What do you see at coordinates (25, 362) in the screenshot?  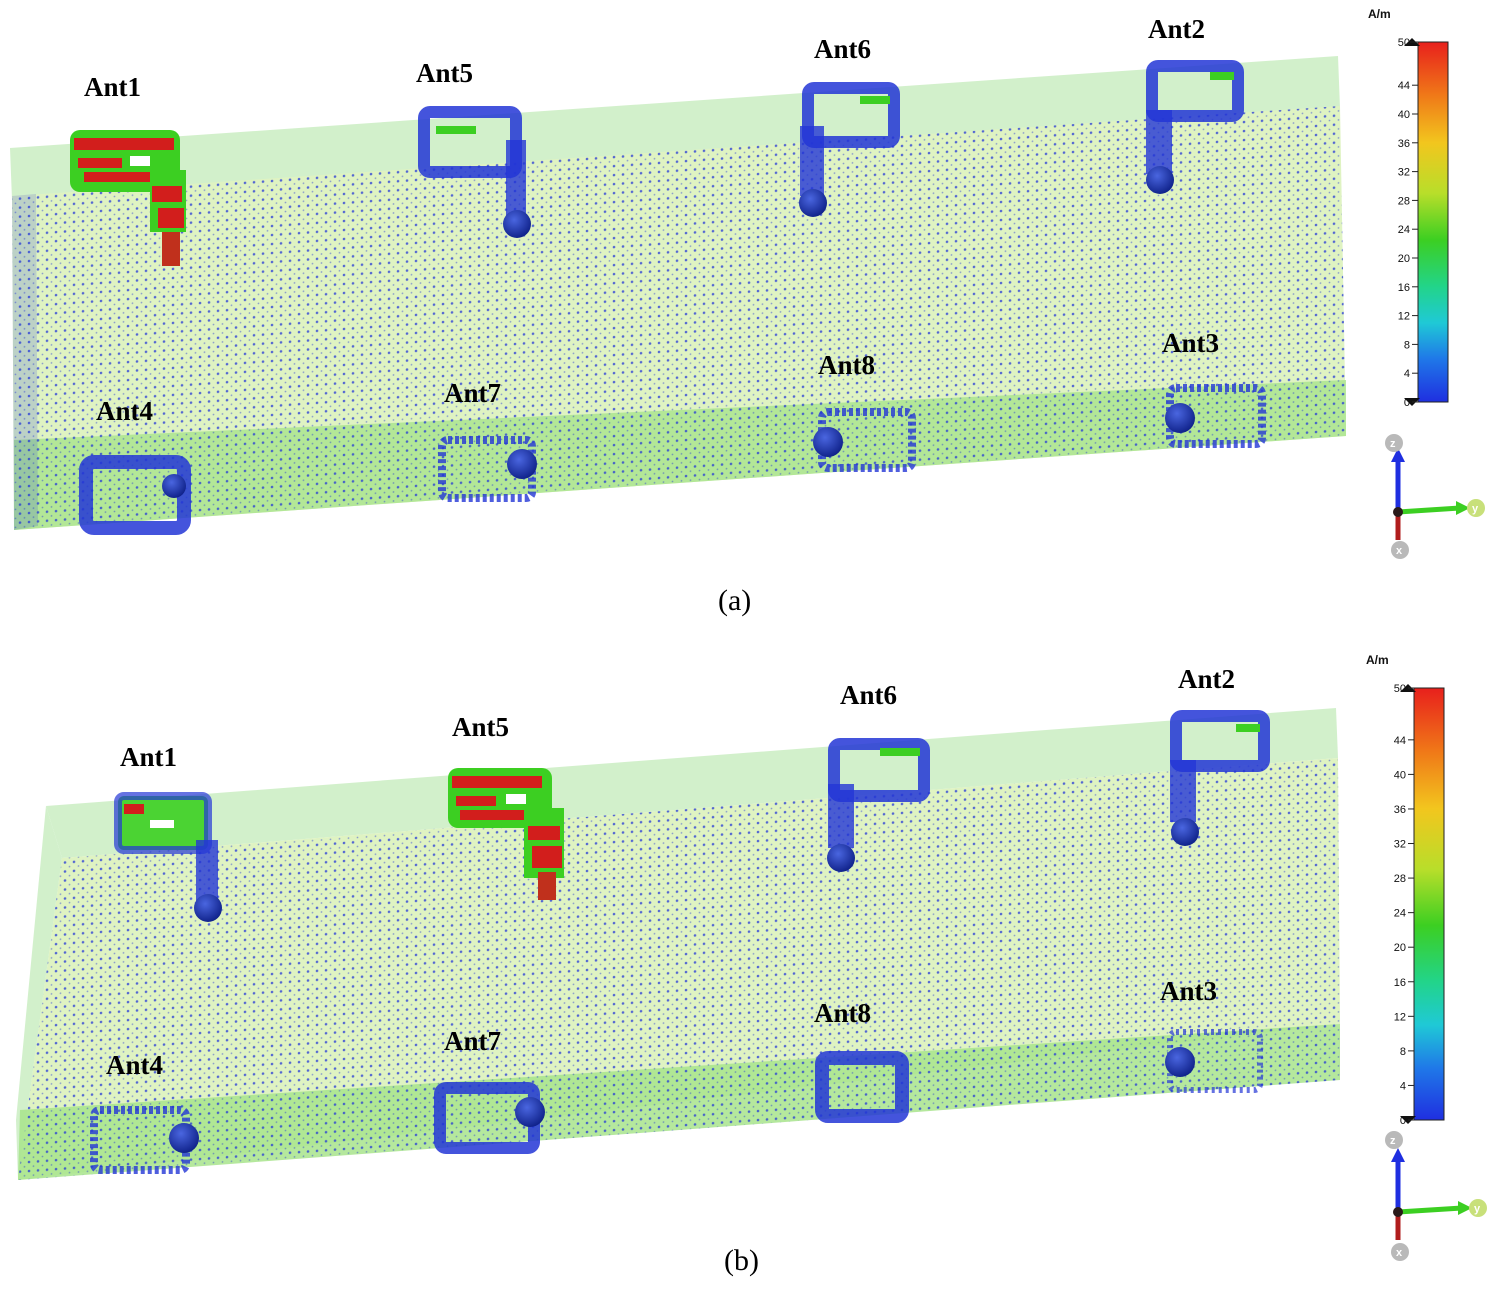 I see `board-left-edge` at bounding box center [25, 362].